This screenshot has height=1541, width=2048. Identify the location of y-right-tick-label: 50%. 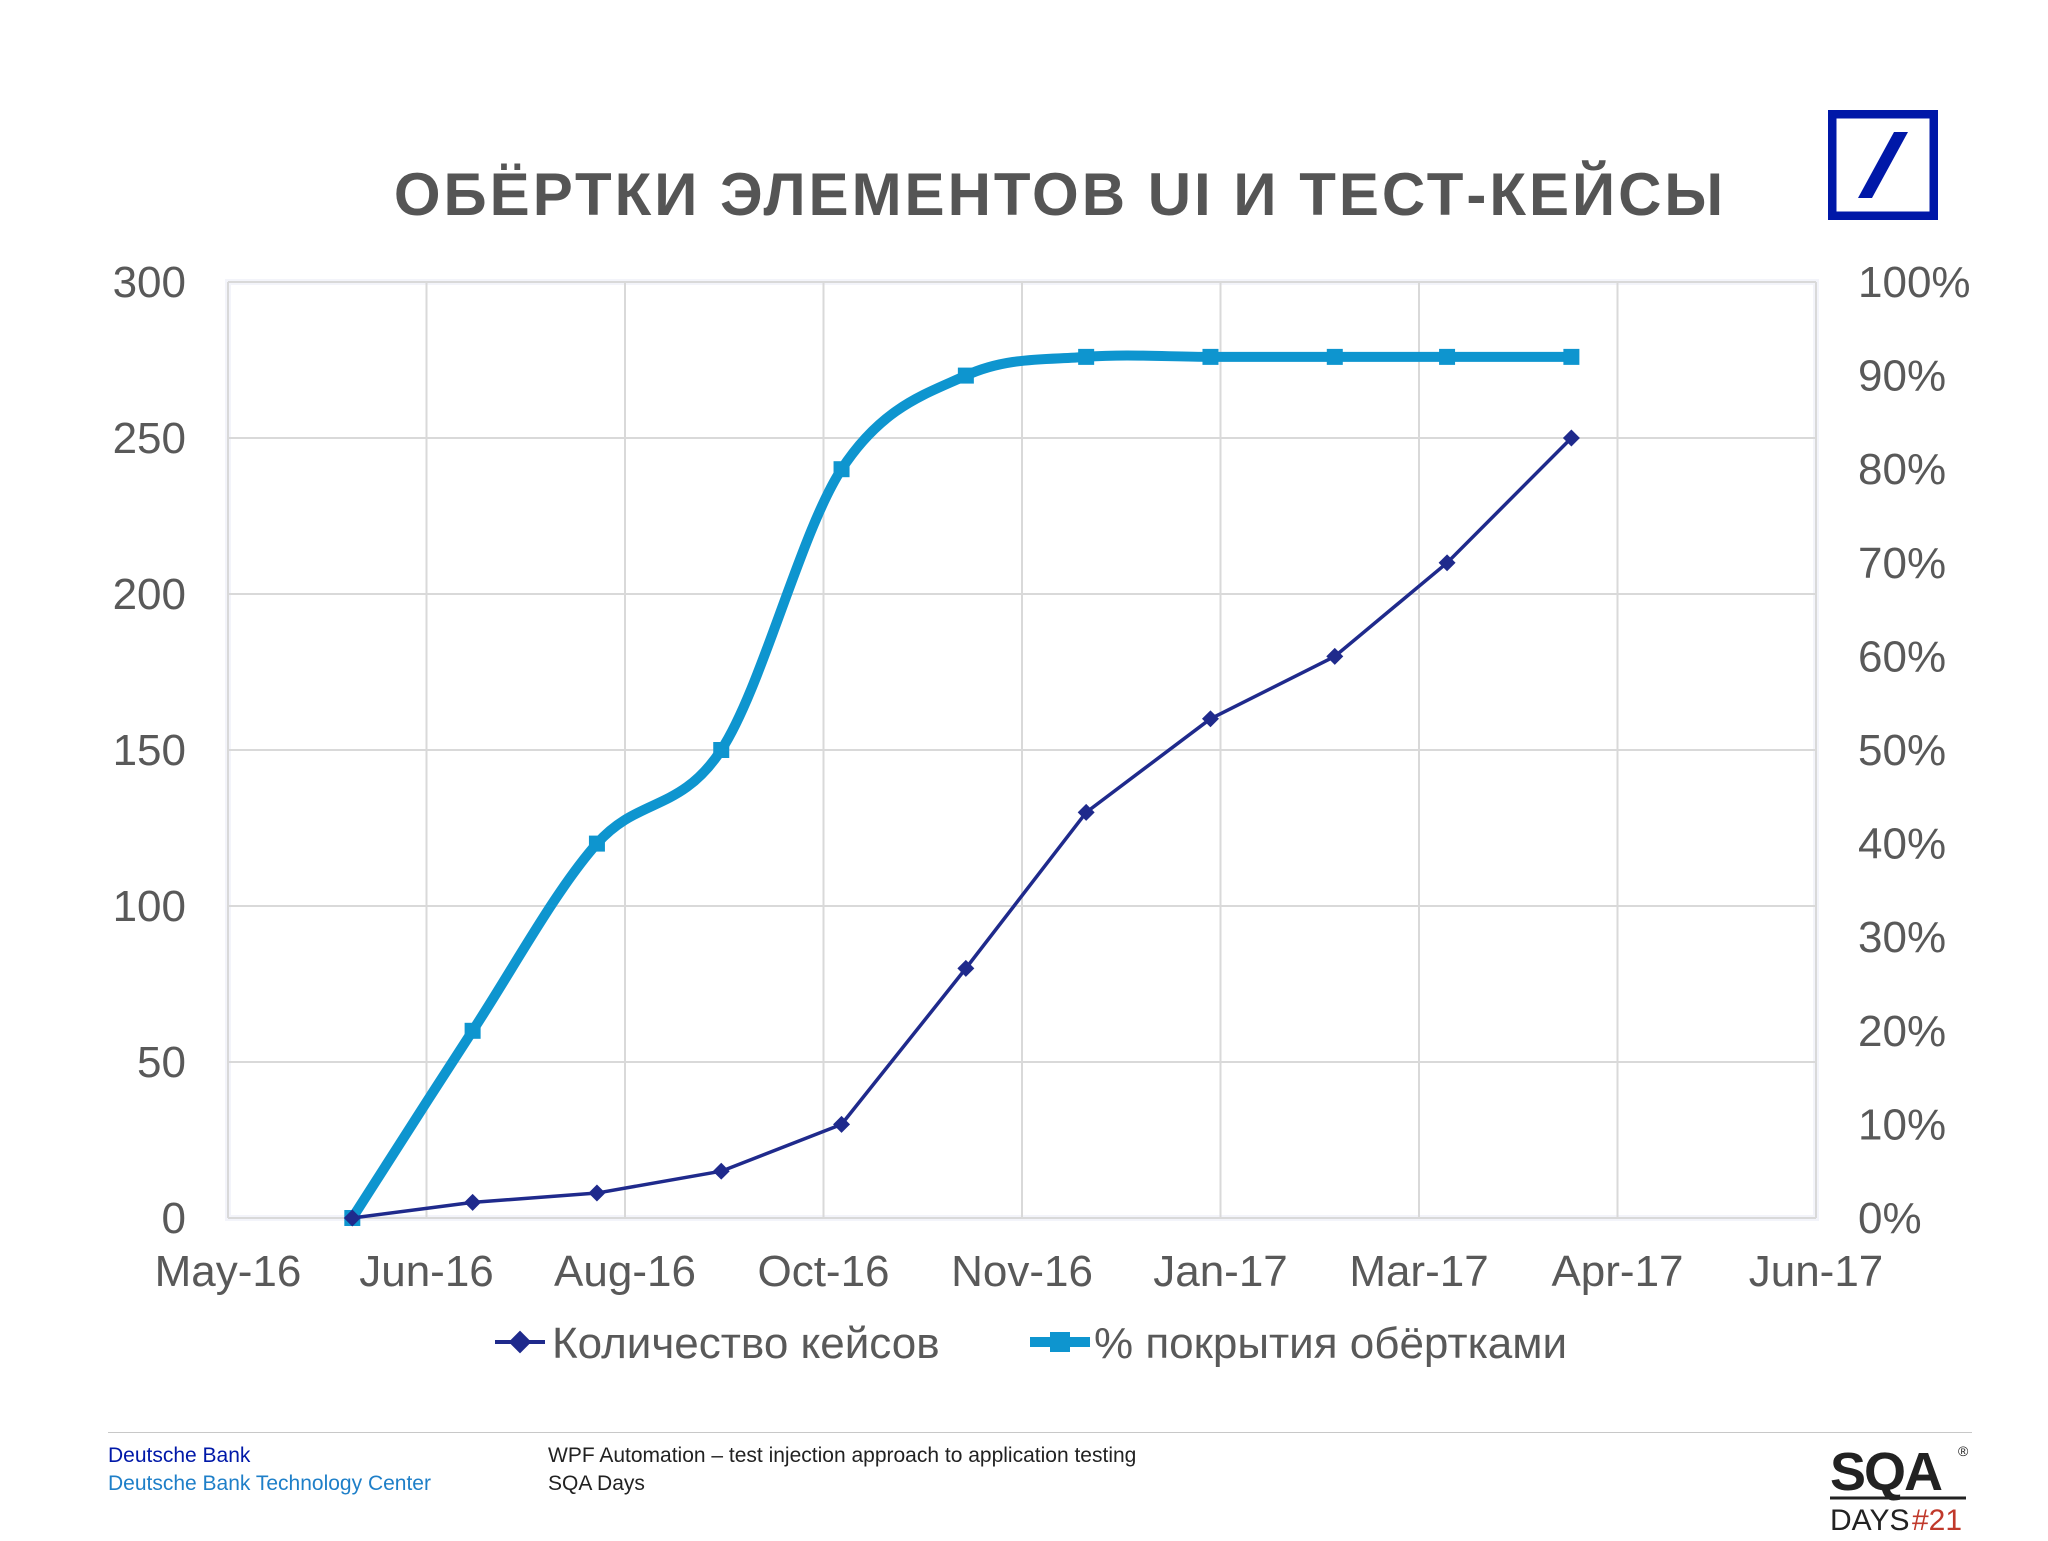
(1902, 750).